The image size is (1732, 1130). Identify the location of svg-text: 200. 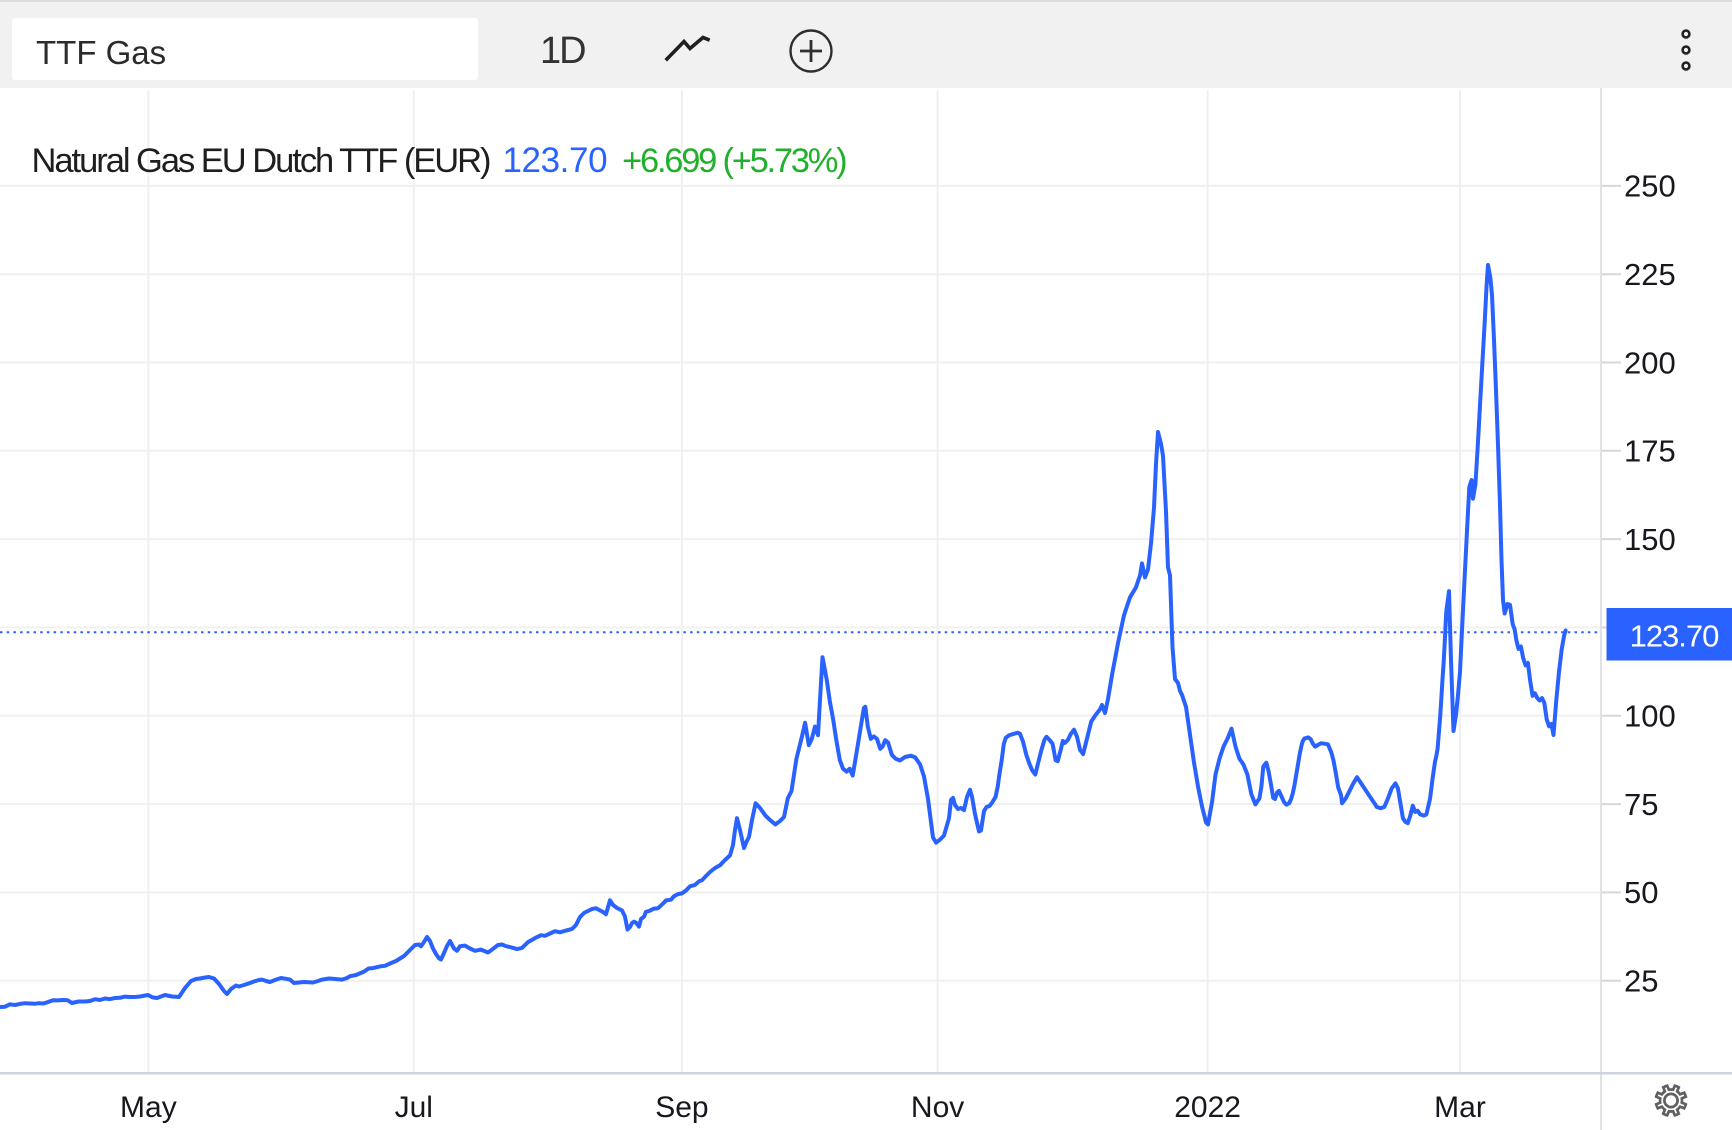
(1650, 362).